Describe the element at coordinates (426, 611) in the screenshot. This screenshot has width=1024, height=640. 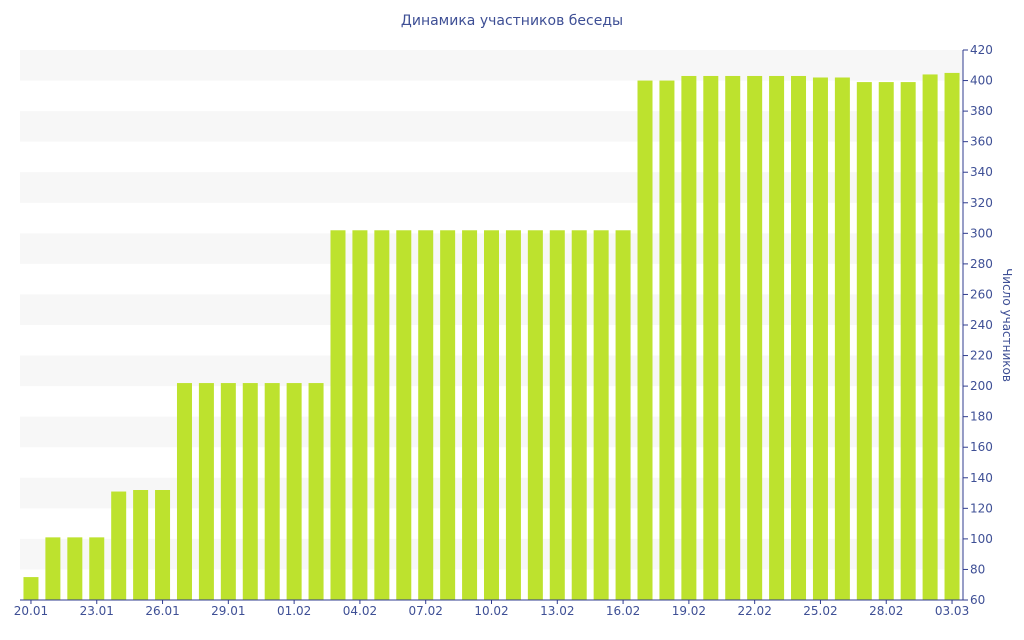
I see `x-tick-label: 07.02` at that location.